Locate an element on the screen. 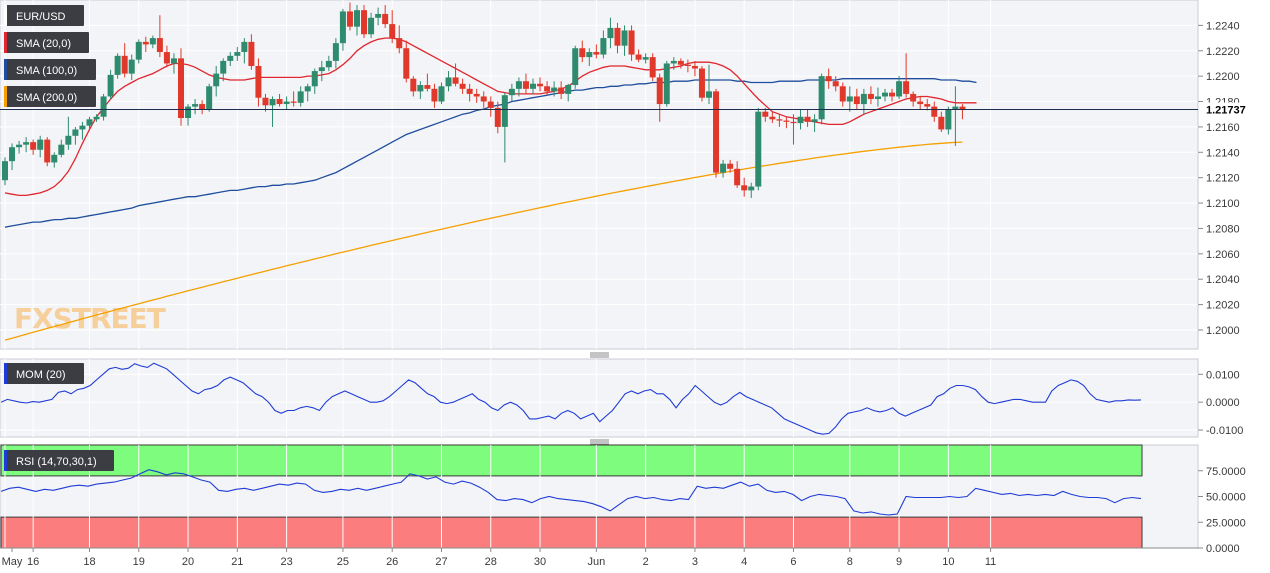  legend-rsi: RSI (14,70,30,1) is located at coordinates (59, 460).